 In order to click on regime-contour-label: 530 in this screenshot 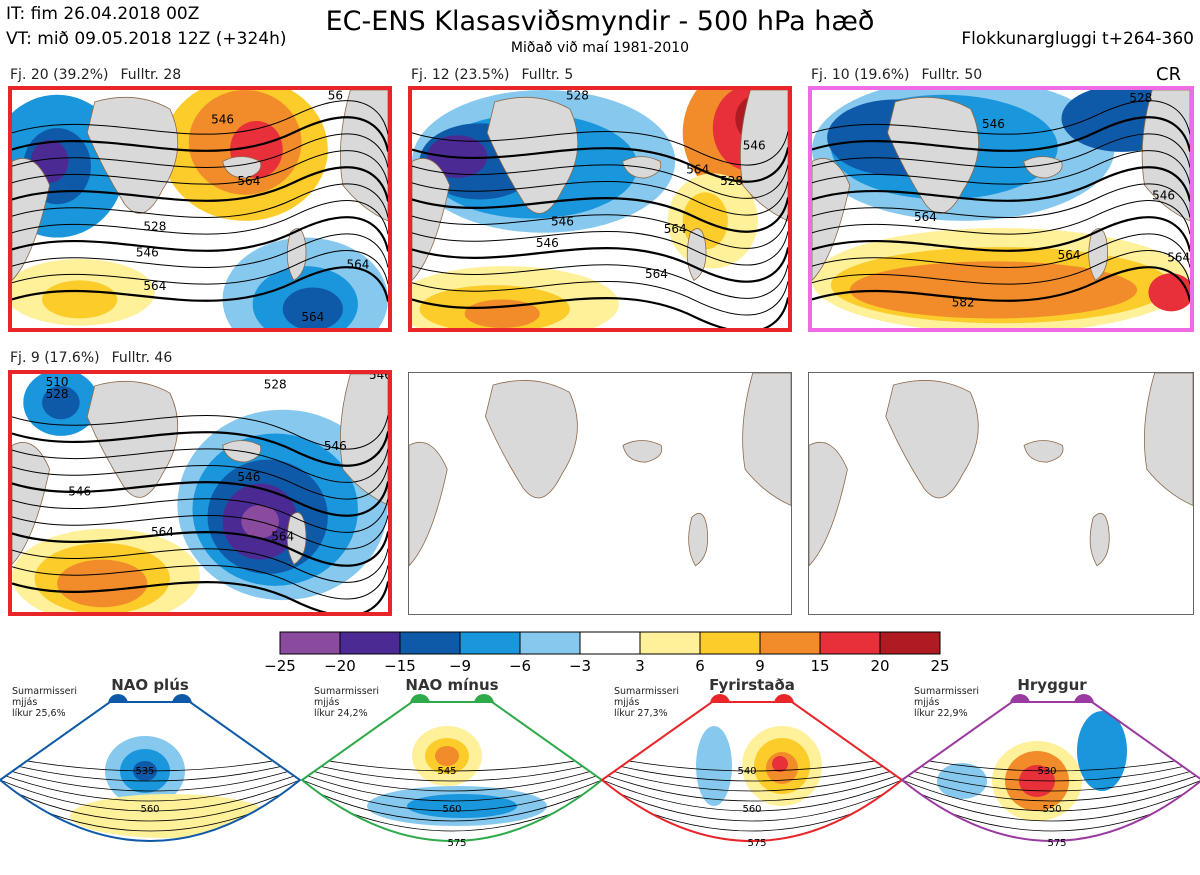, I will do `click(1046, 771)`.